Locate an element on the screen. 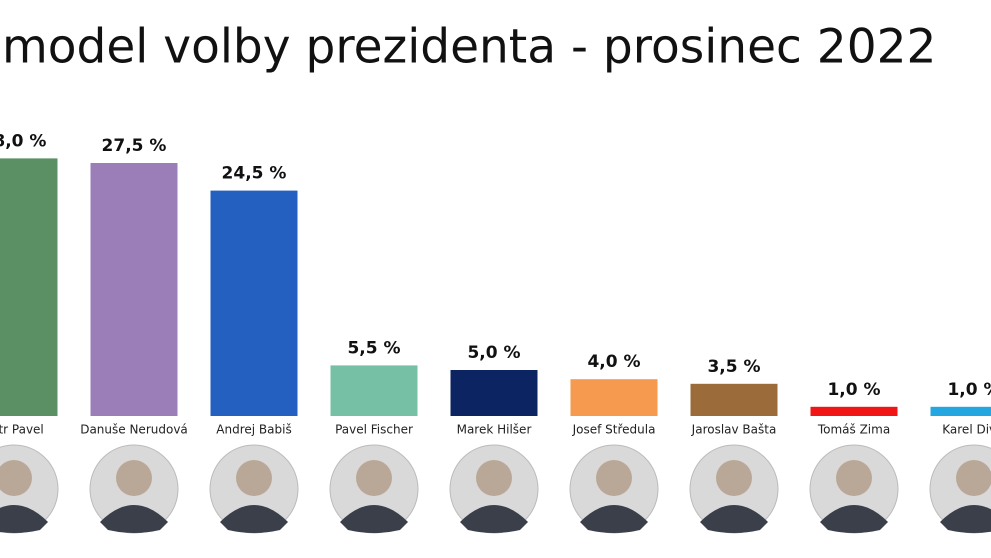 This screenshot has width=991, height=558. category-label: Danuše Nerudová is located at coordinates (134, 430).